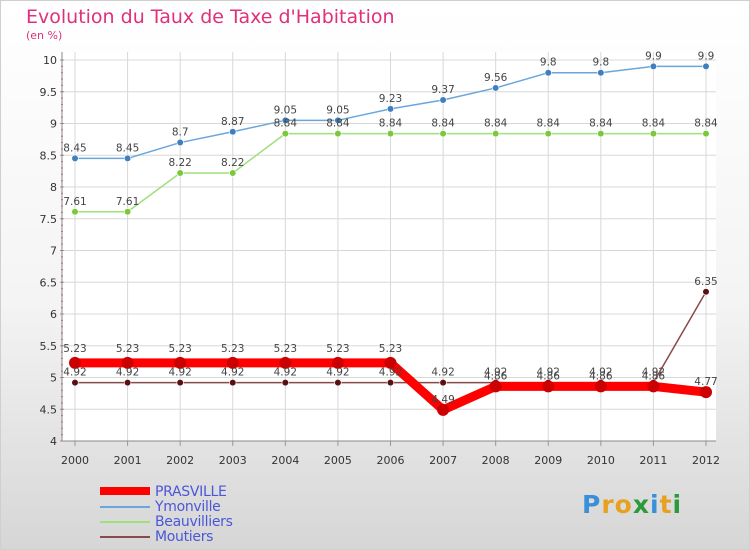 The image size is (750, 550). Describe the element at coordinates (44, 35) in the screenshot. I see `chart-unit: (en %)` at that location.